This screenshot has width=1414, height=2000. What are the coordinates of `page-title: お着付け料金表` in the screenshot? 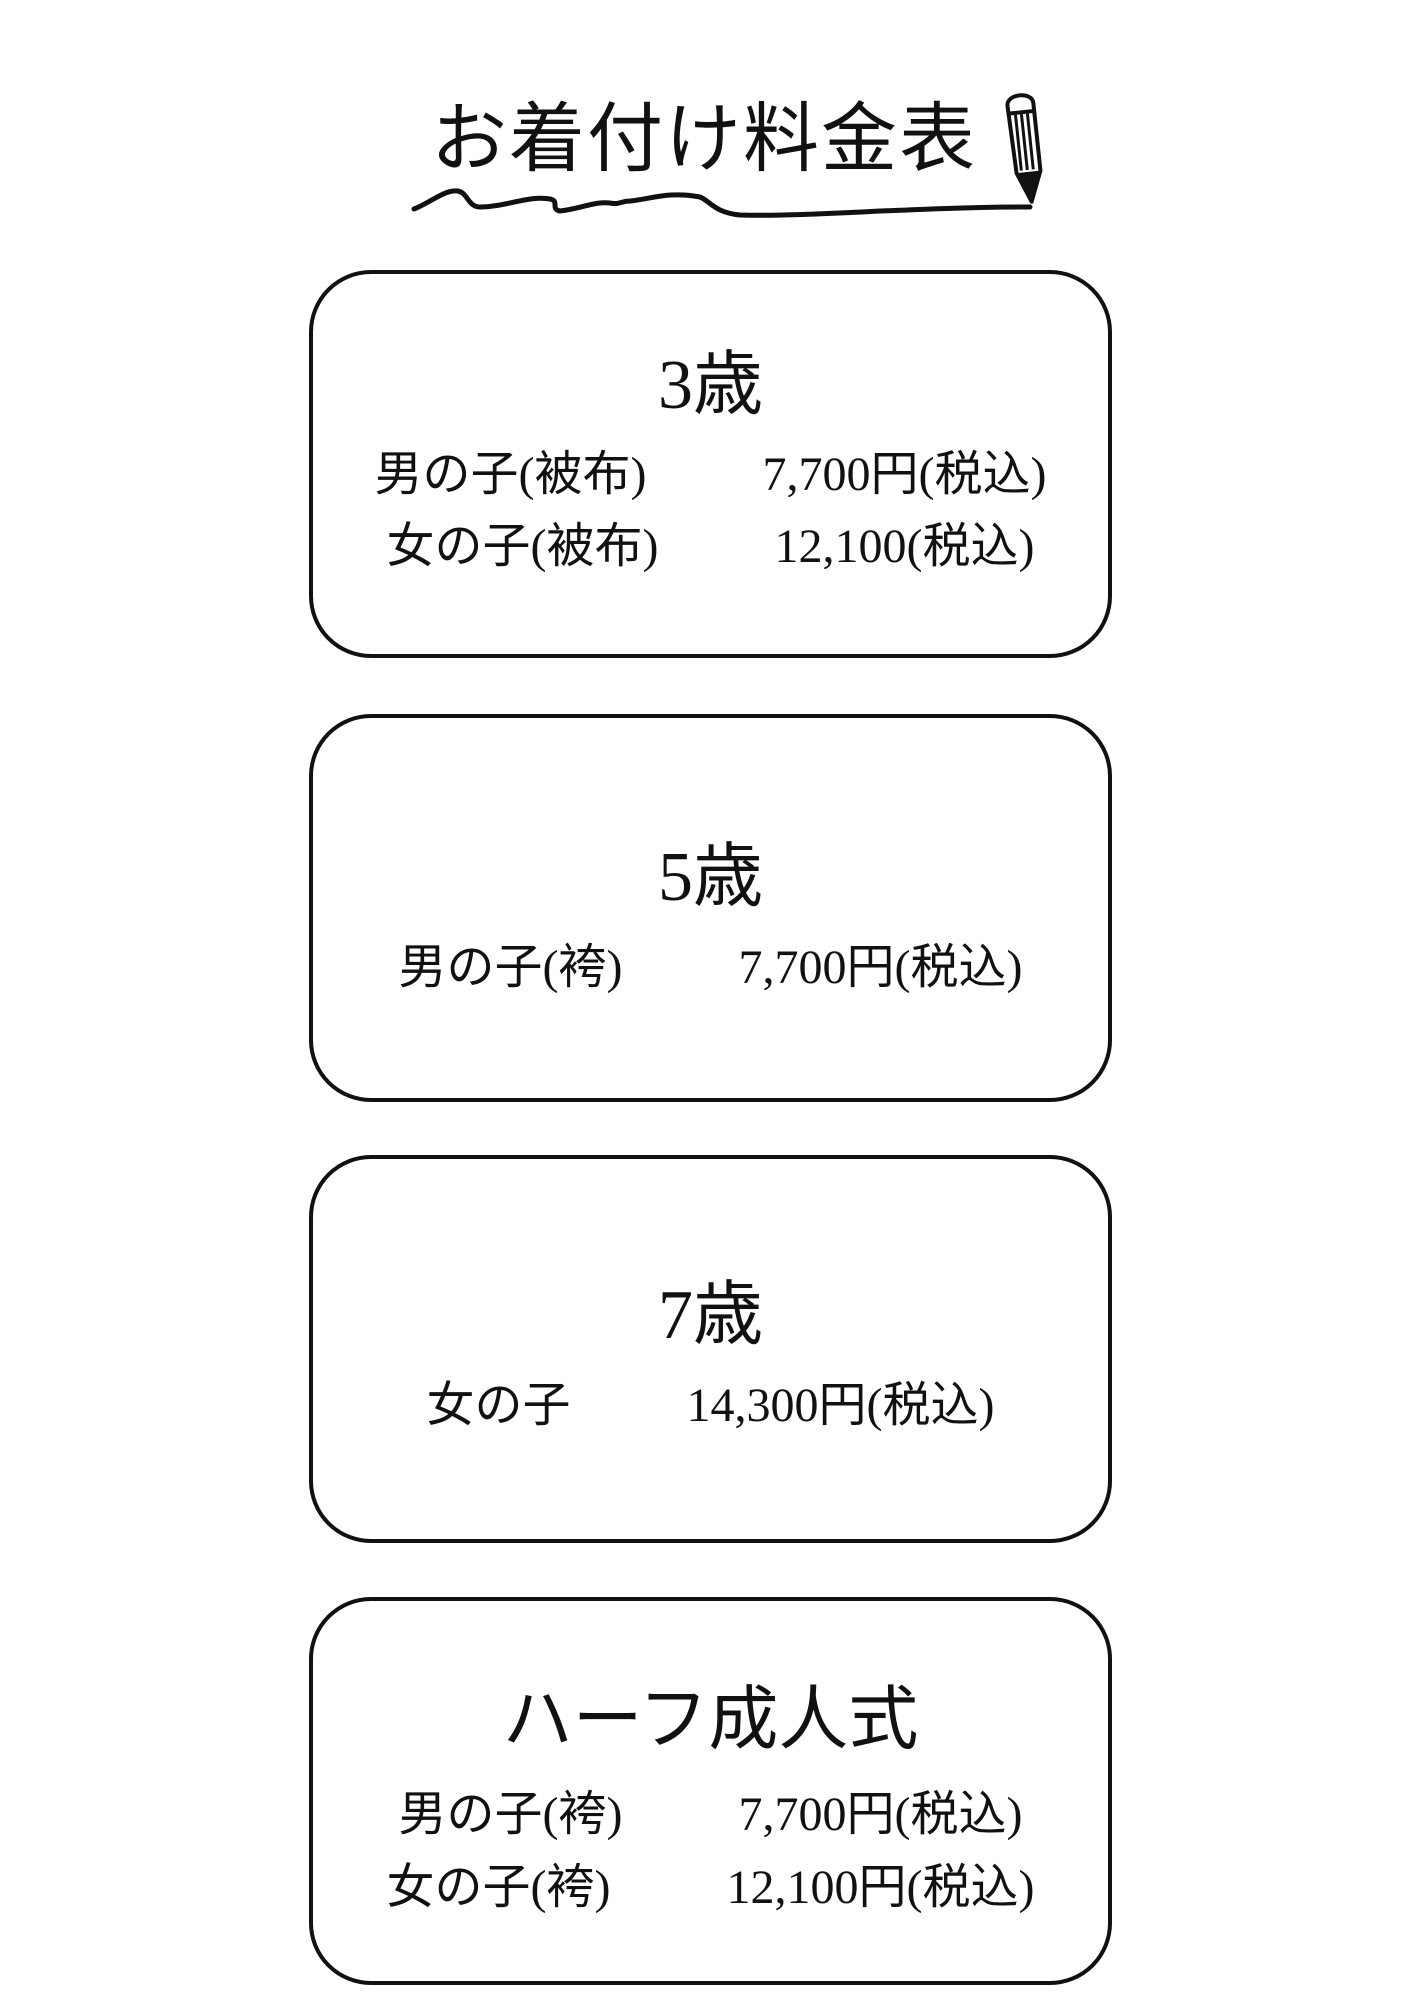 It's located at (704, 140).